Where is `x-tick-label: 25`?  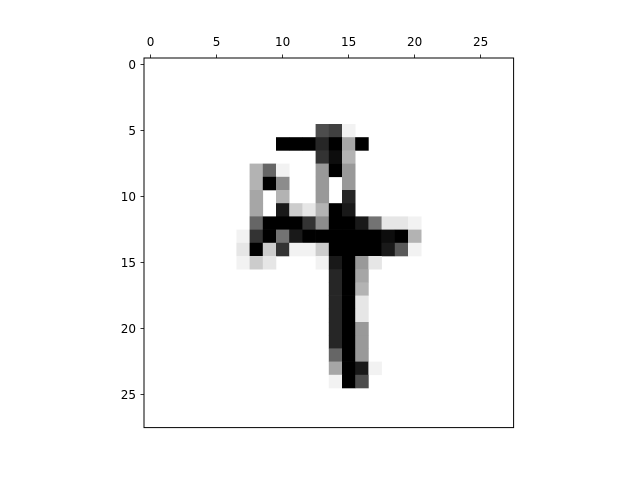 x-tick-label: 25 is located at coordinates (480, 42).